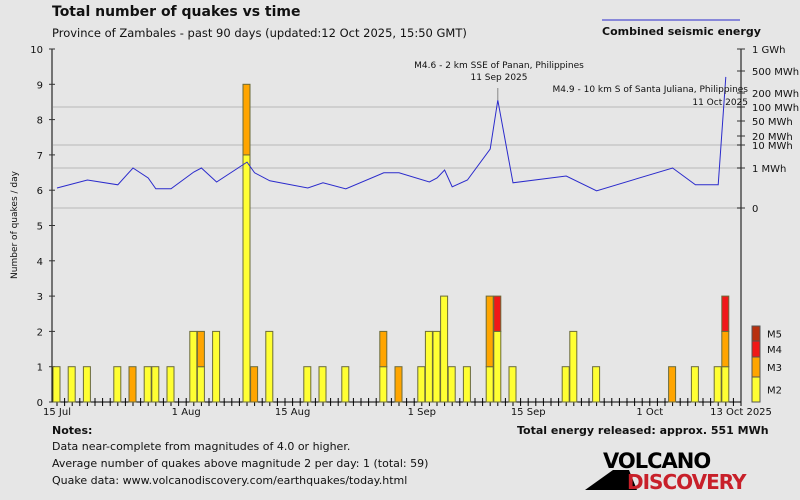 The image size is (800, 500). I want to click on annotation-date: 11 Sep 2025, so click(498, 78).